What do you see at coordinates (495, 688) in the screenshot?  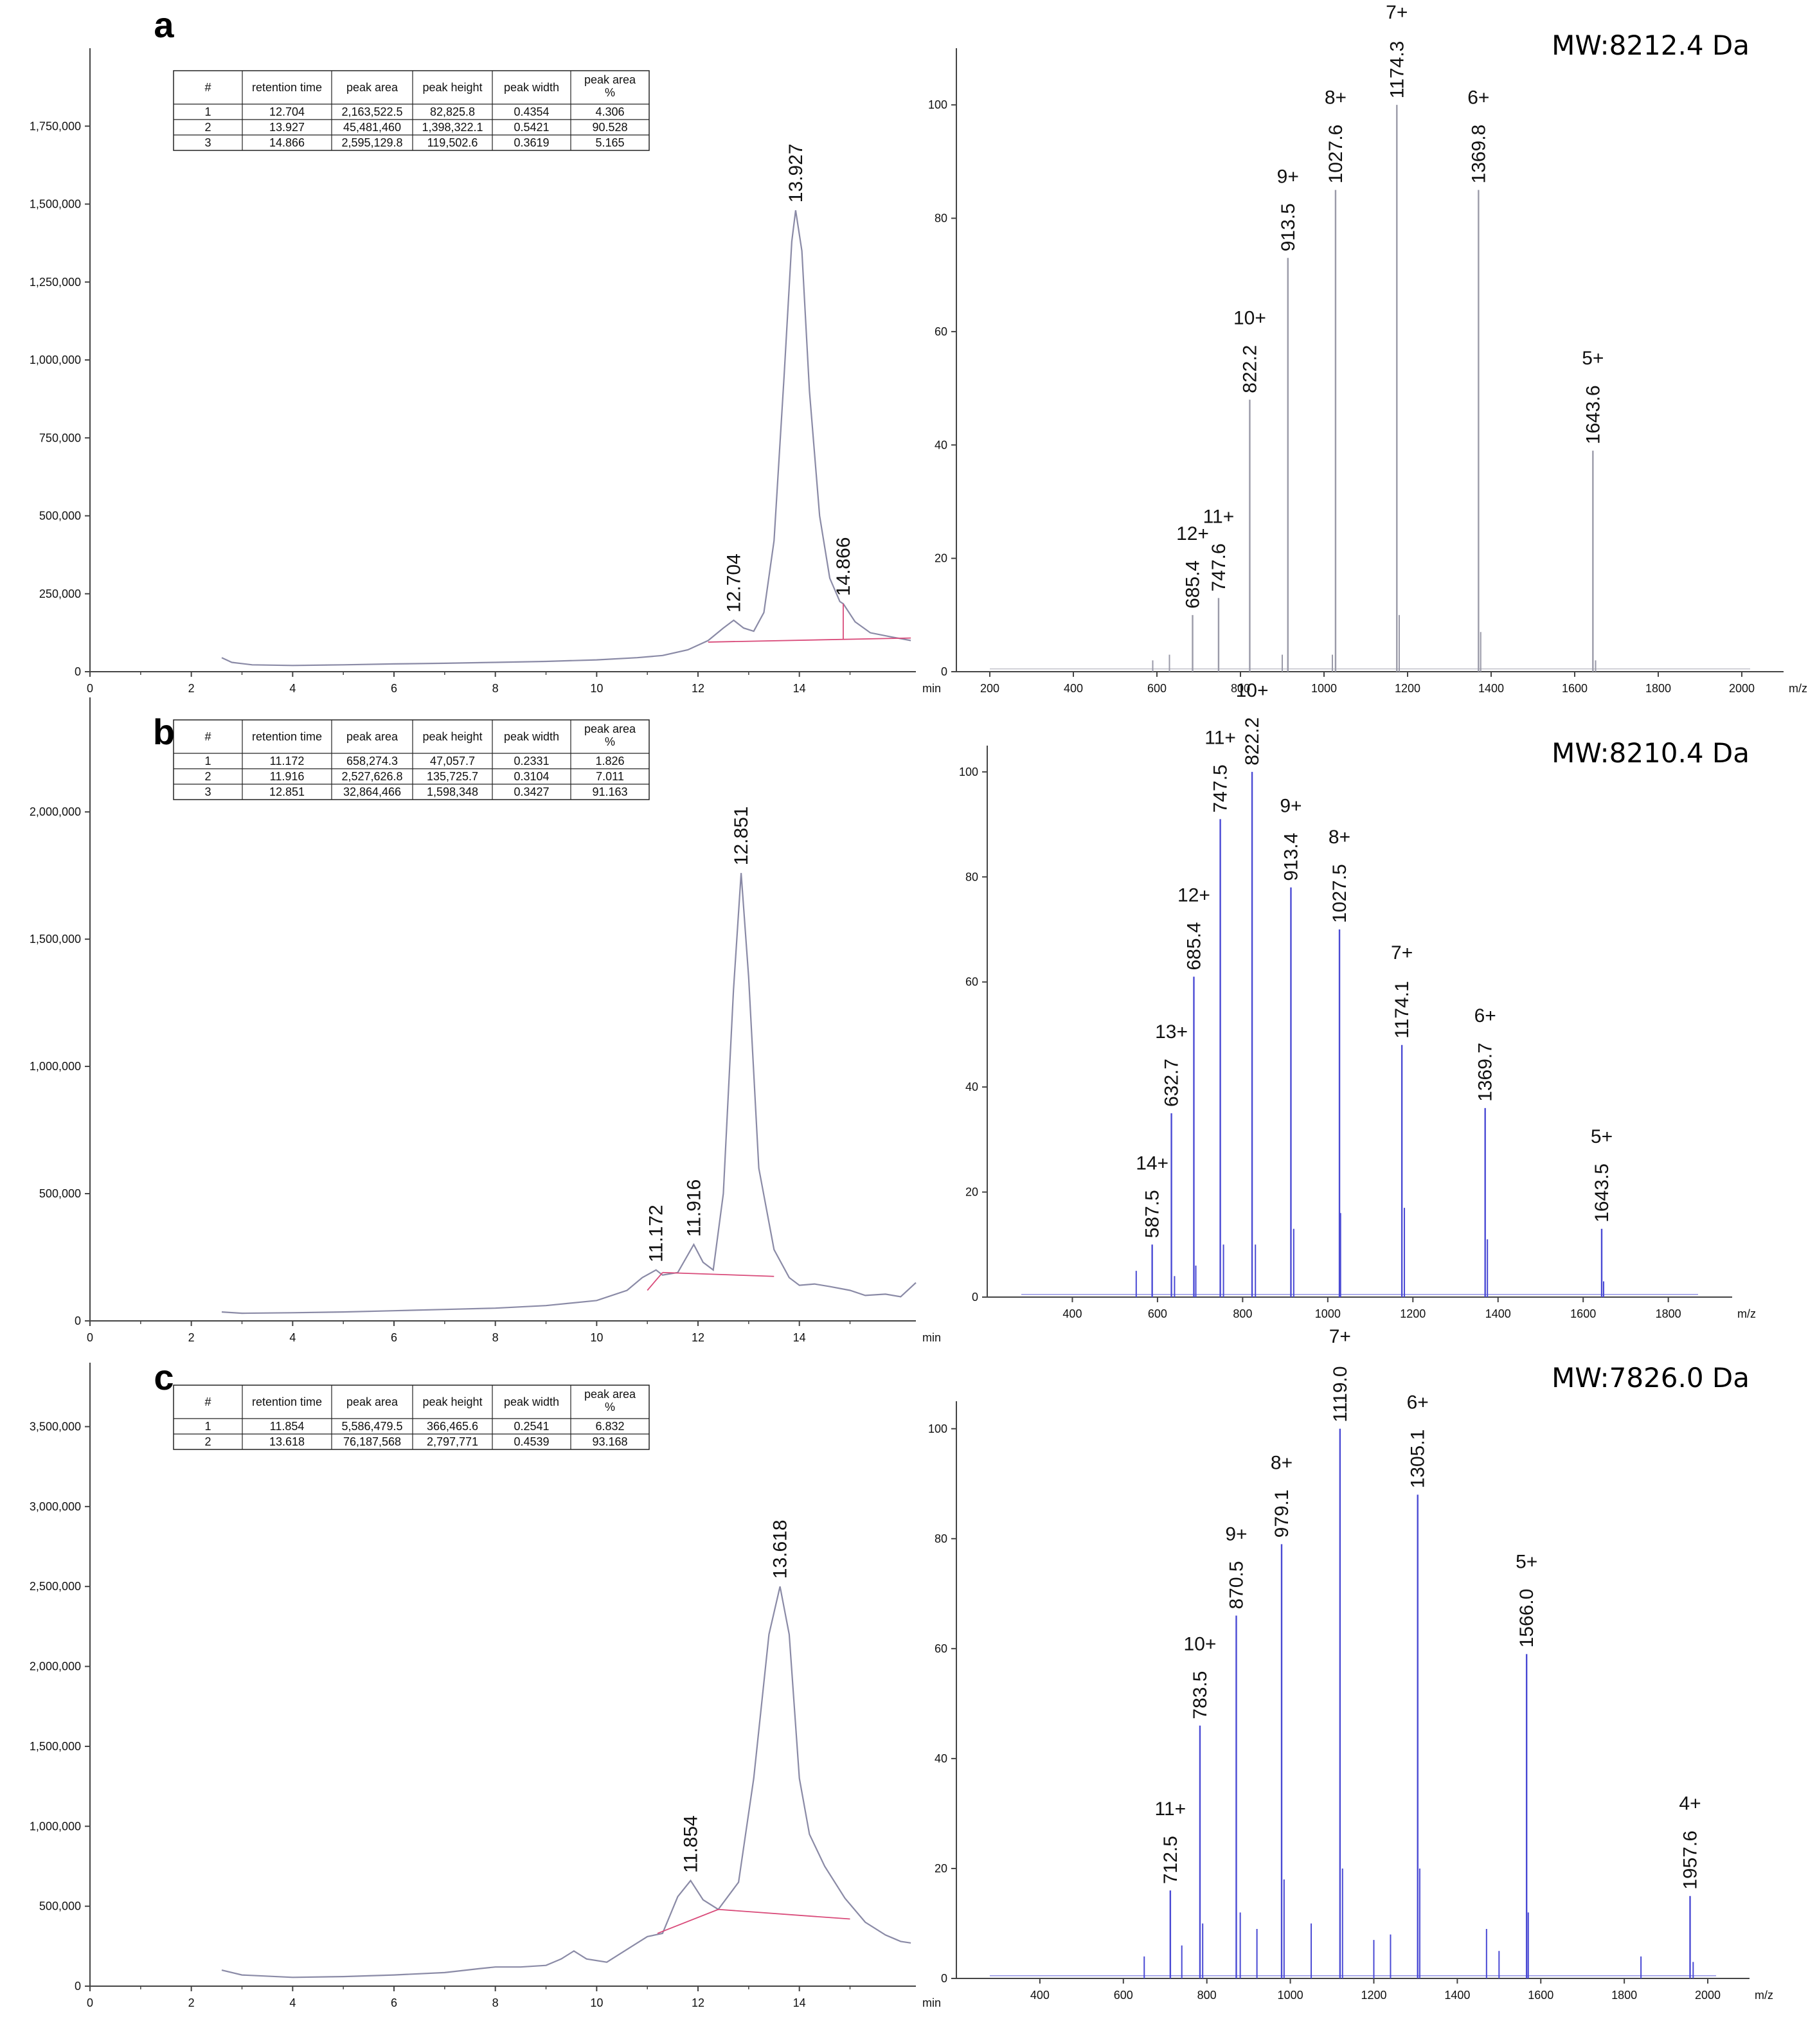 I see `x-tick-label: 8` at bounding box center [495, 688].